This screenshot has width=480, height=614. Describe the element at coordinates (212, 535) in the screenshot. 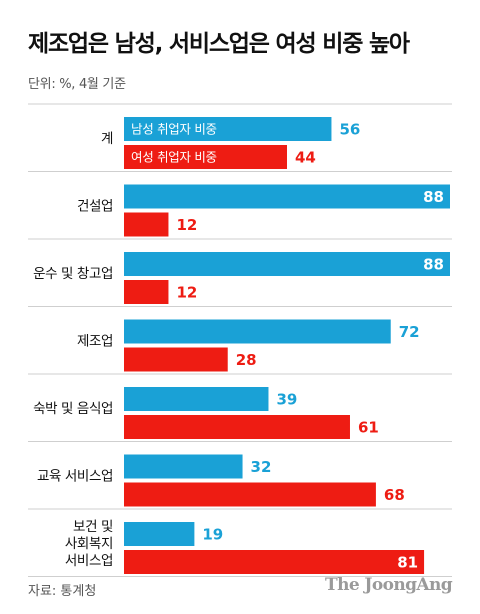

I see `male-value-label: 19` at that location.